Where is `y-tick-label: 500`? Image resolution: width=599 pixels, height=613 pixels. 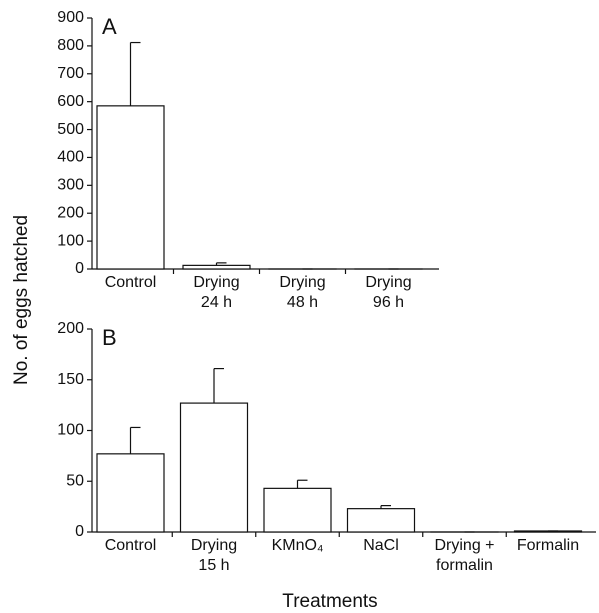 y-tick-label: 500 is located at coordinates (70, 129).